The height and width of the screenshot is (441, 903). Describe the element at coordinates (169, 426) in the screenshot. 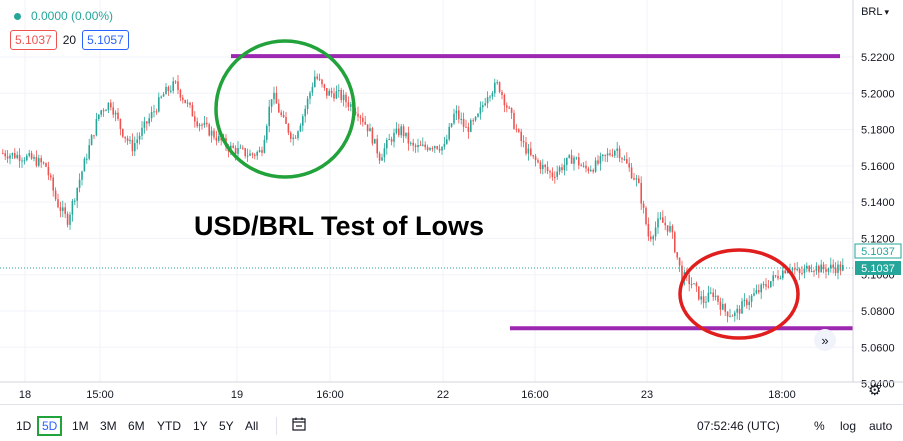

I see `range-ytd: YTD` at that location.